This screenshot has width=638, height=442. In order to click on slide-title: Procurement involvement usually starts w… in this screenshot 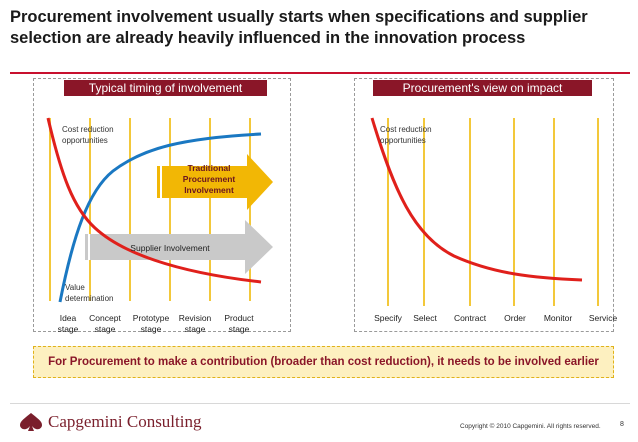, I will do `click(299, 27)`.